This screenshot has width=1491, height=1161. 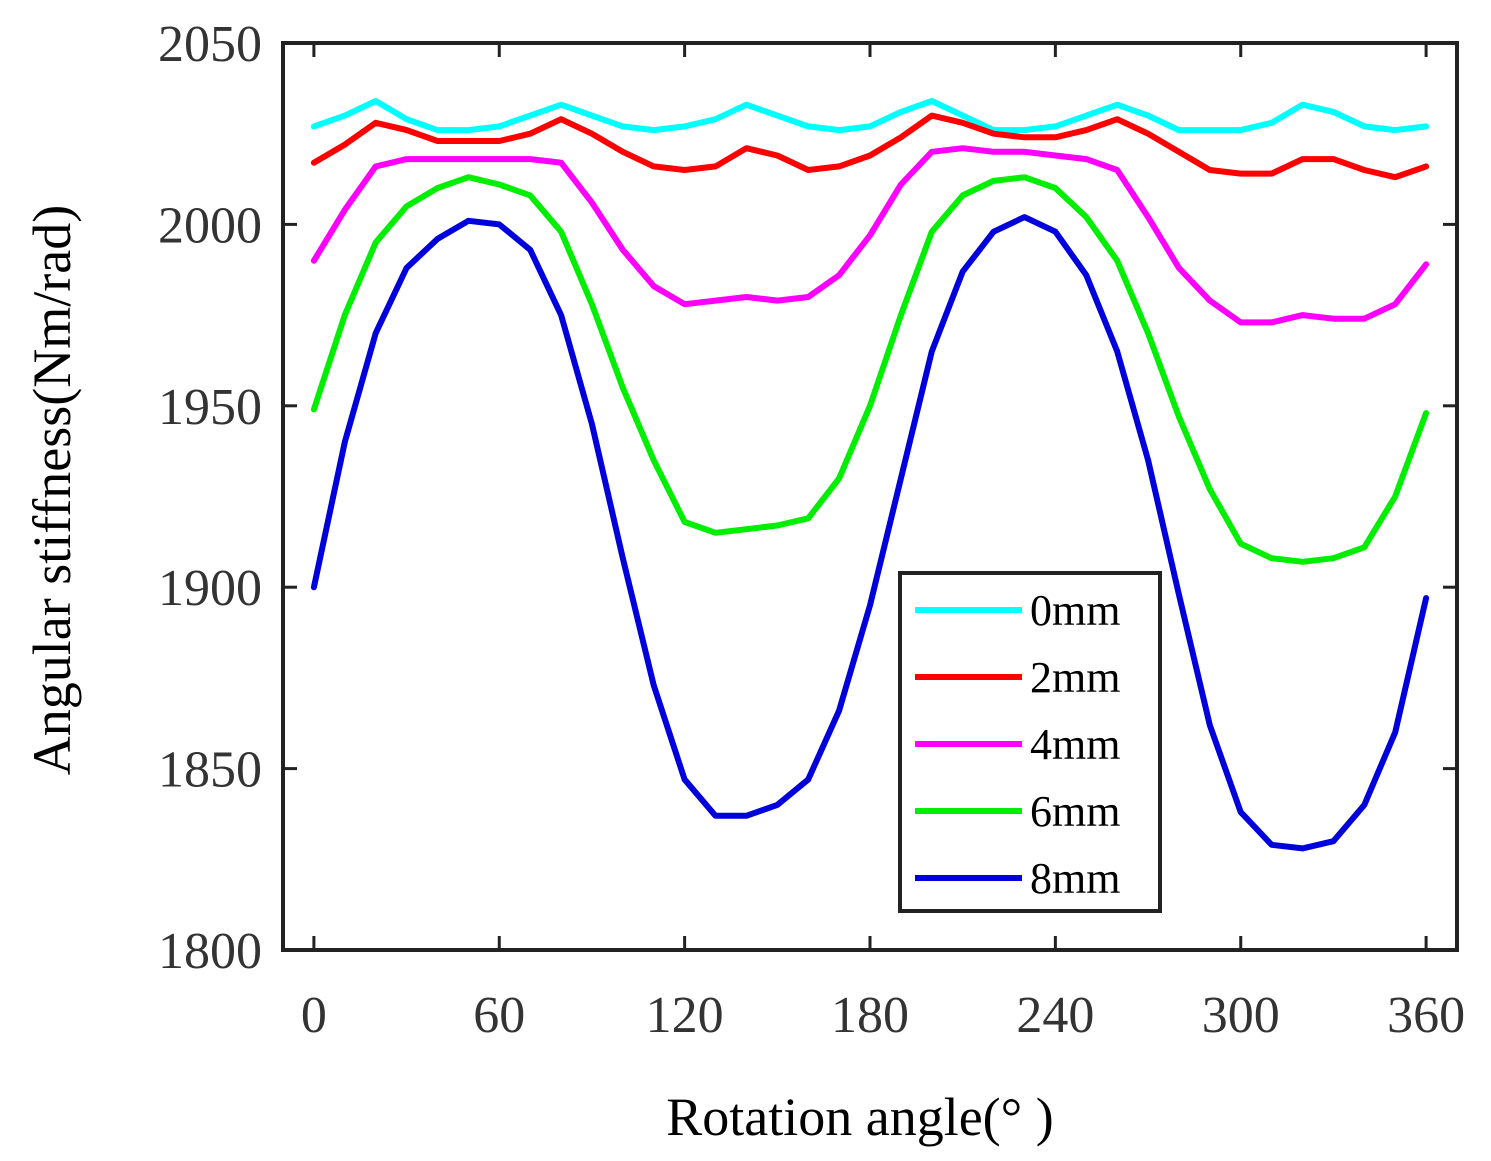 I want to click on x-tick-label: 300, so click(x=1241, y=1015).